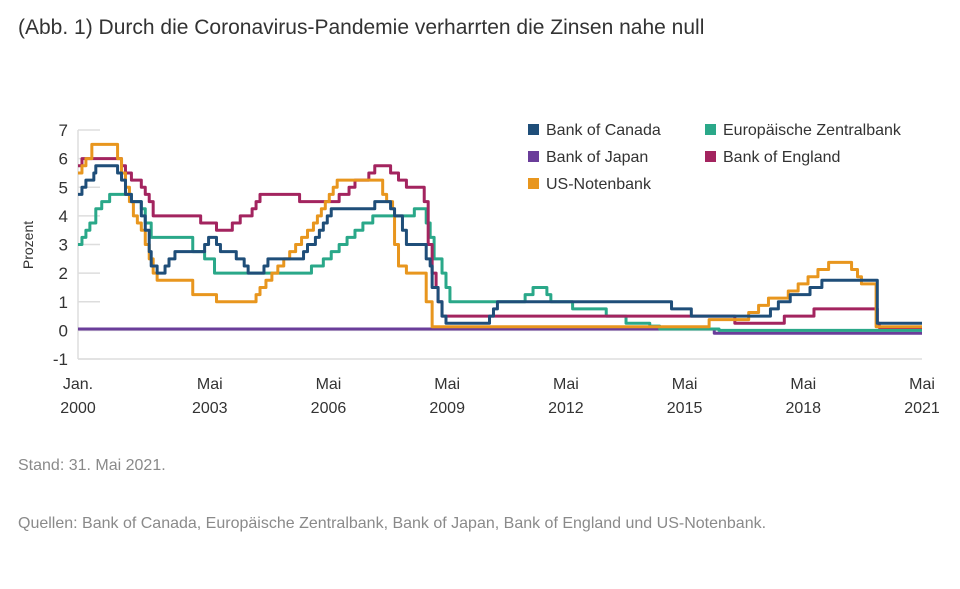 The height and width of the screenshot is (589, 960). What do you see at coordinates (599, 184) in the screenshot?
I see `legend-label: US-Notenbank` at bounding box center [599, 184].